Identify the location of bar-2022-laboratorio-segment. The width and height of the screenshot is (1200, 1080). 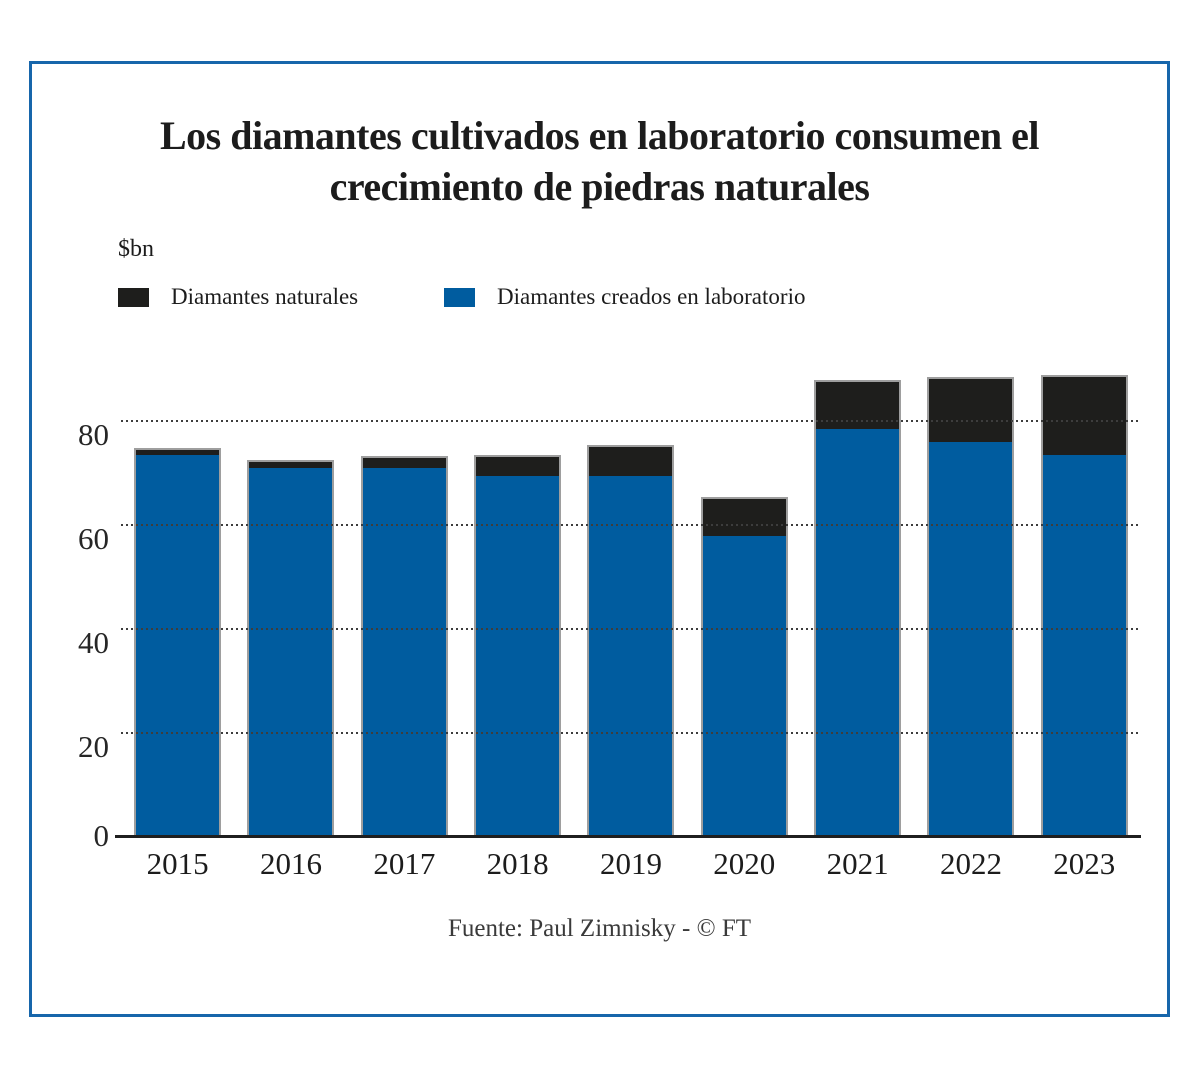
(971, 639).